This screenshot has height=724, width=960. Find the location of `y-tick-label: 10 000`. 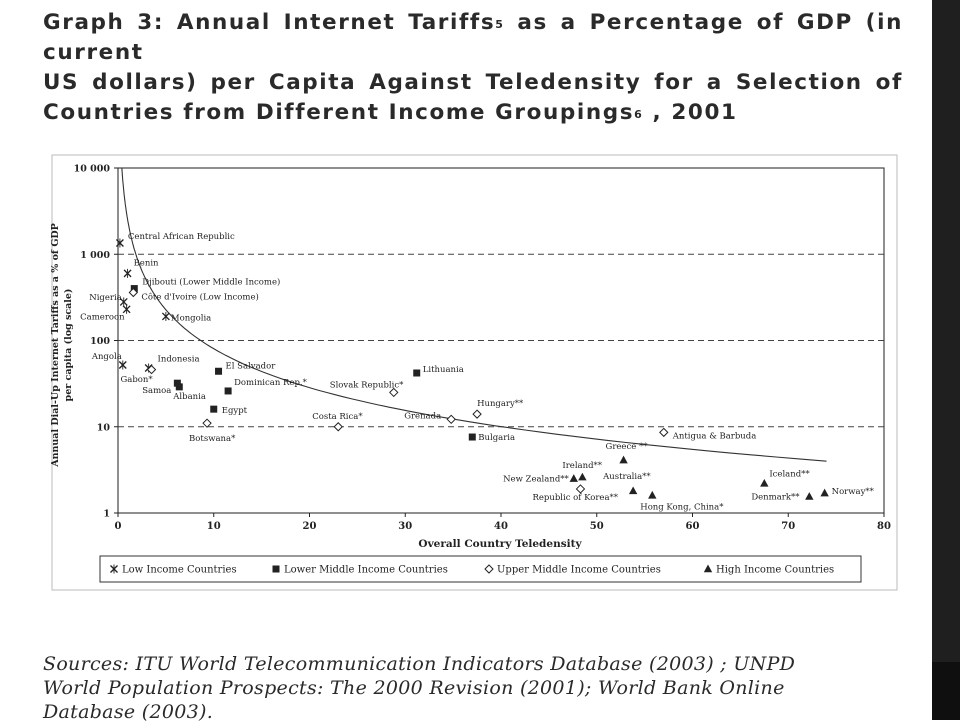

y-tick-label: 10 000 is located at coordinates (92, 169).